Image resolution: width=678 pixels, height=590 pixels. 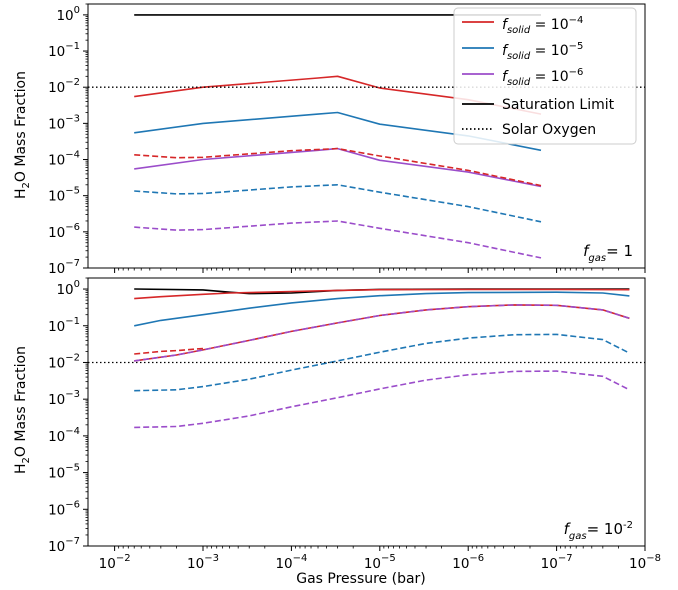 What do you see at coordinates (64, 398) in the screenshot?
I see `panel-bottom-y-tick-label: 10⁻³` at bounding box center [64, 398].